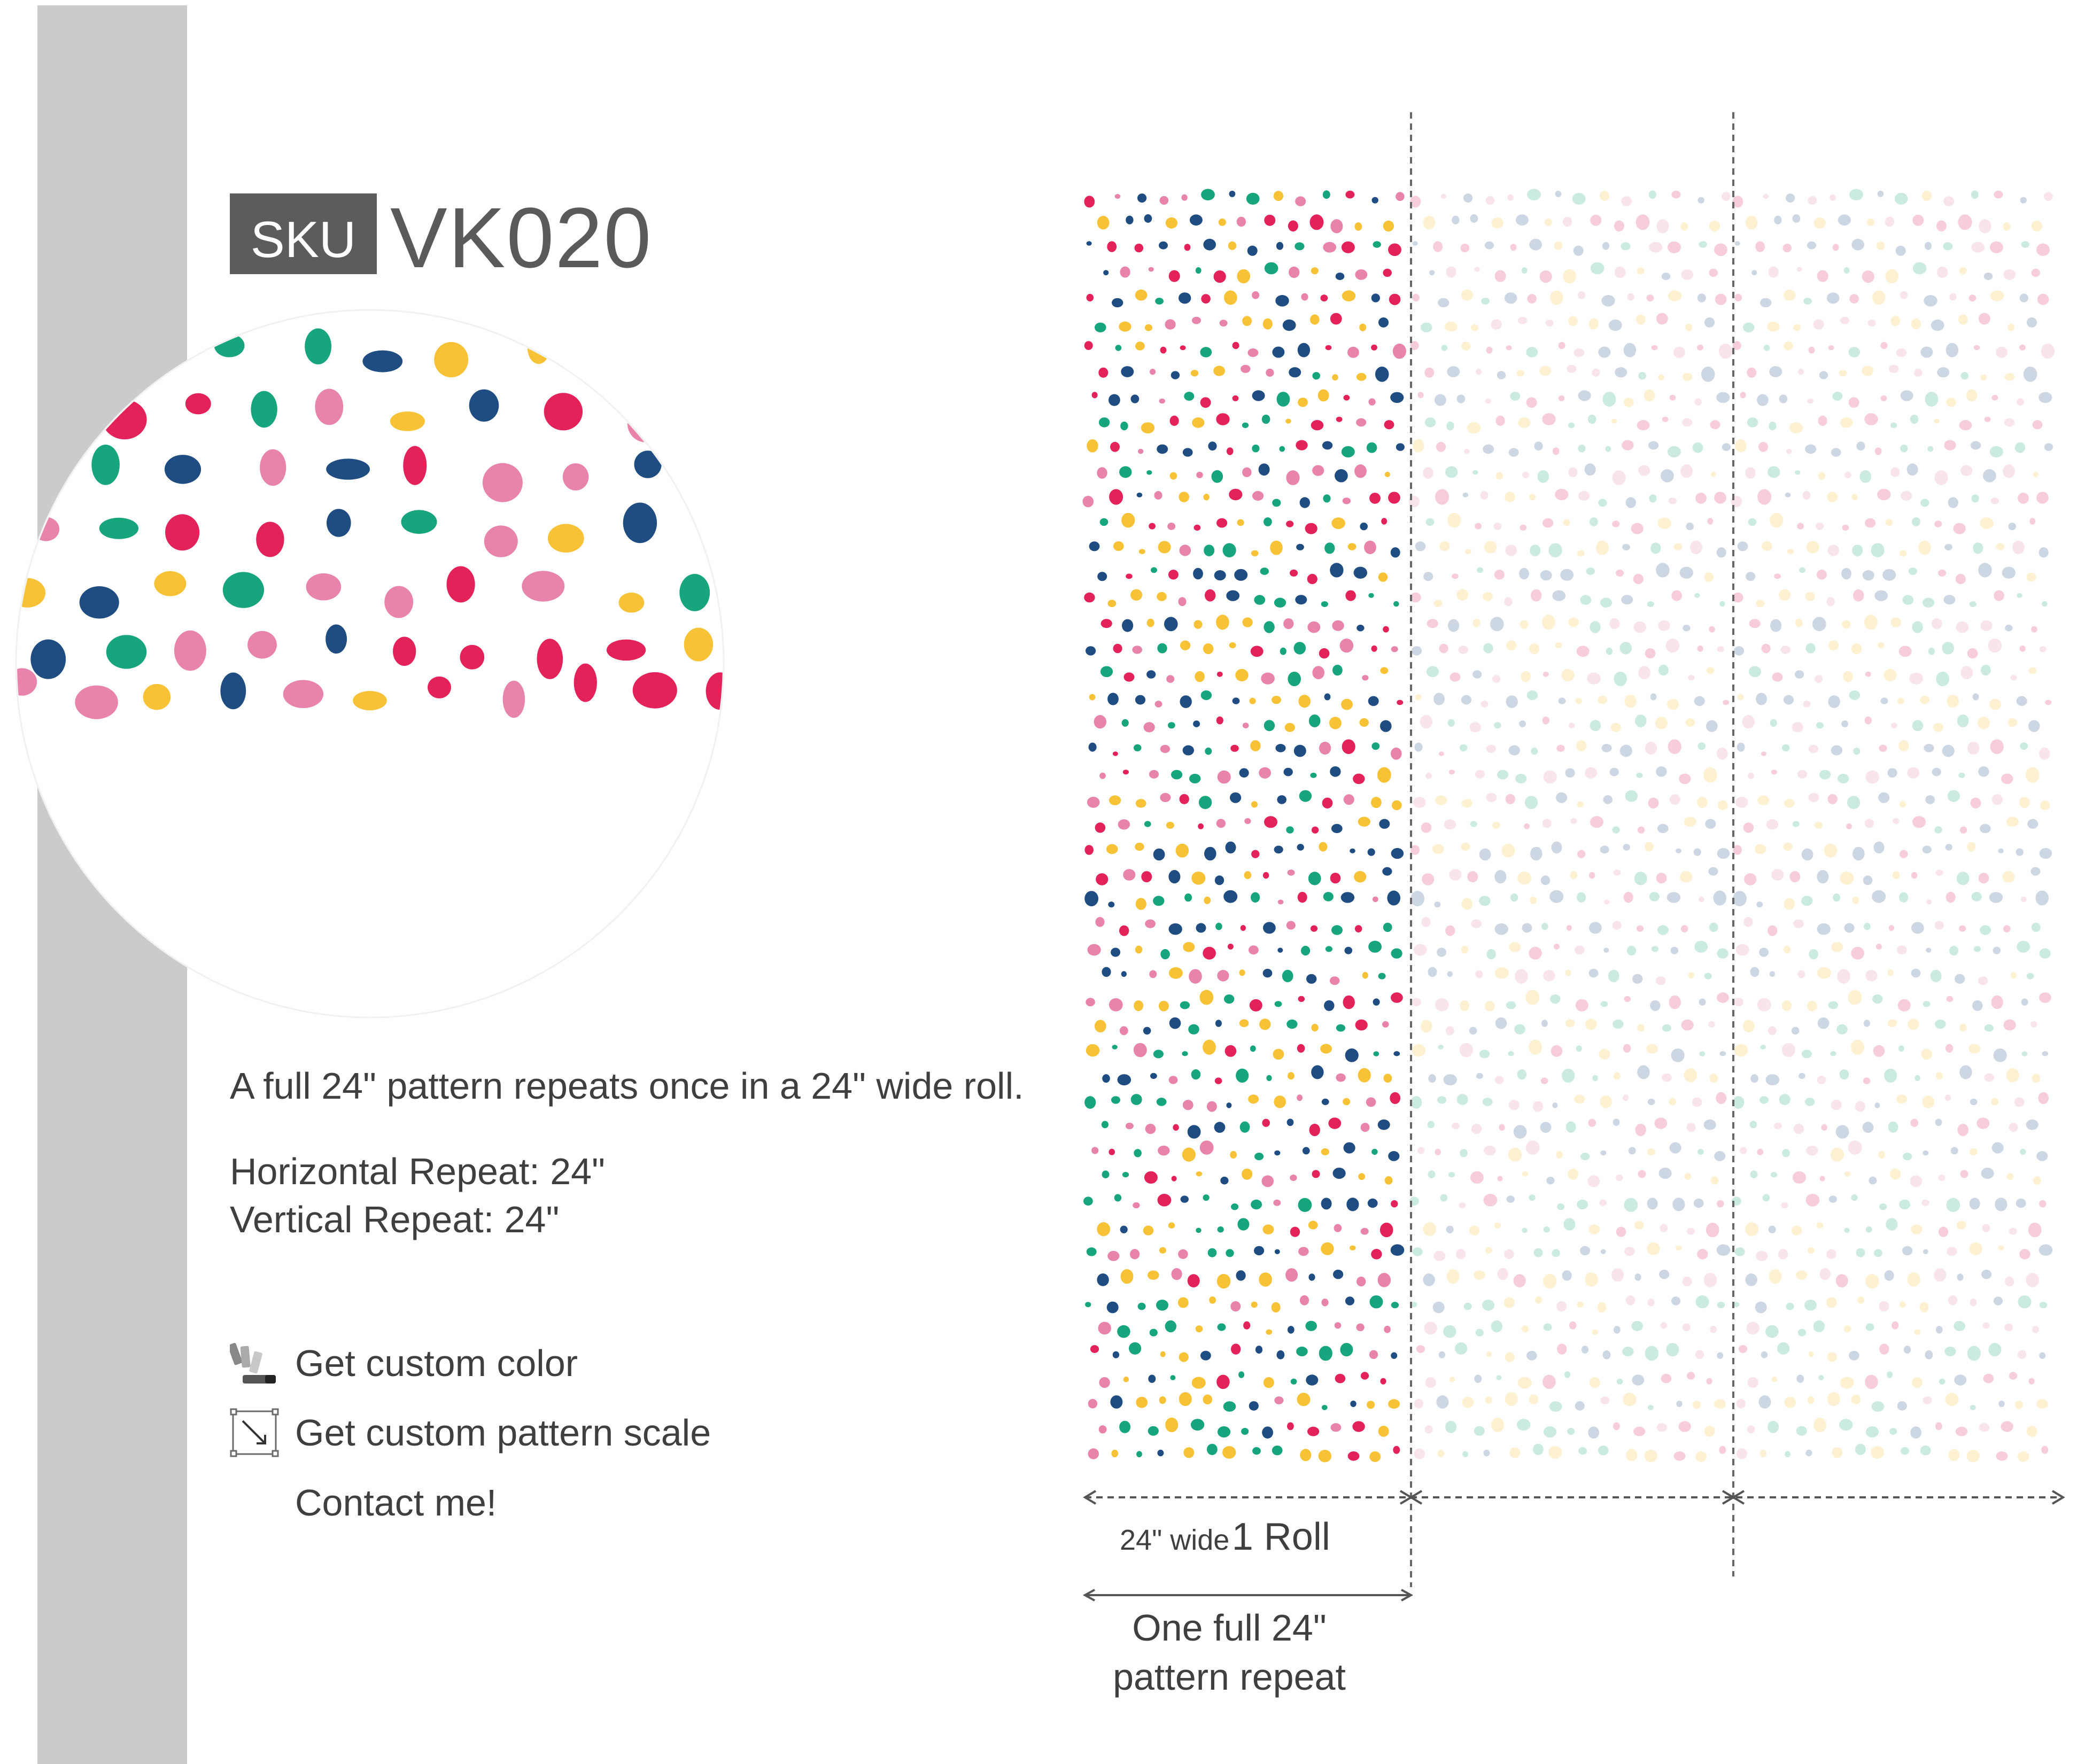 The image size is (2085, 1764). Describe the element at coordinates (370, 664) in the screenshot. I see `pattern-swatch` at that location.